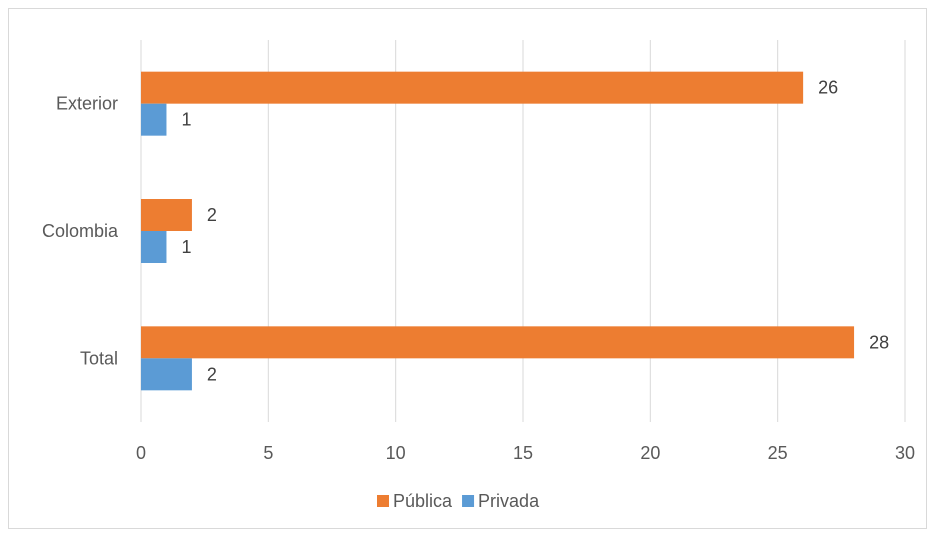 This screenshot has width=935, height=537. I want to click on category-label: Exterior, so click(87, 104).